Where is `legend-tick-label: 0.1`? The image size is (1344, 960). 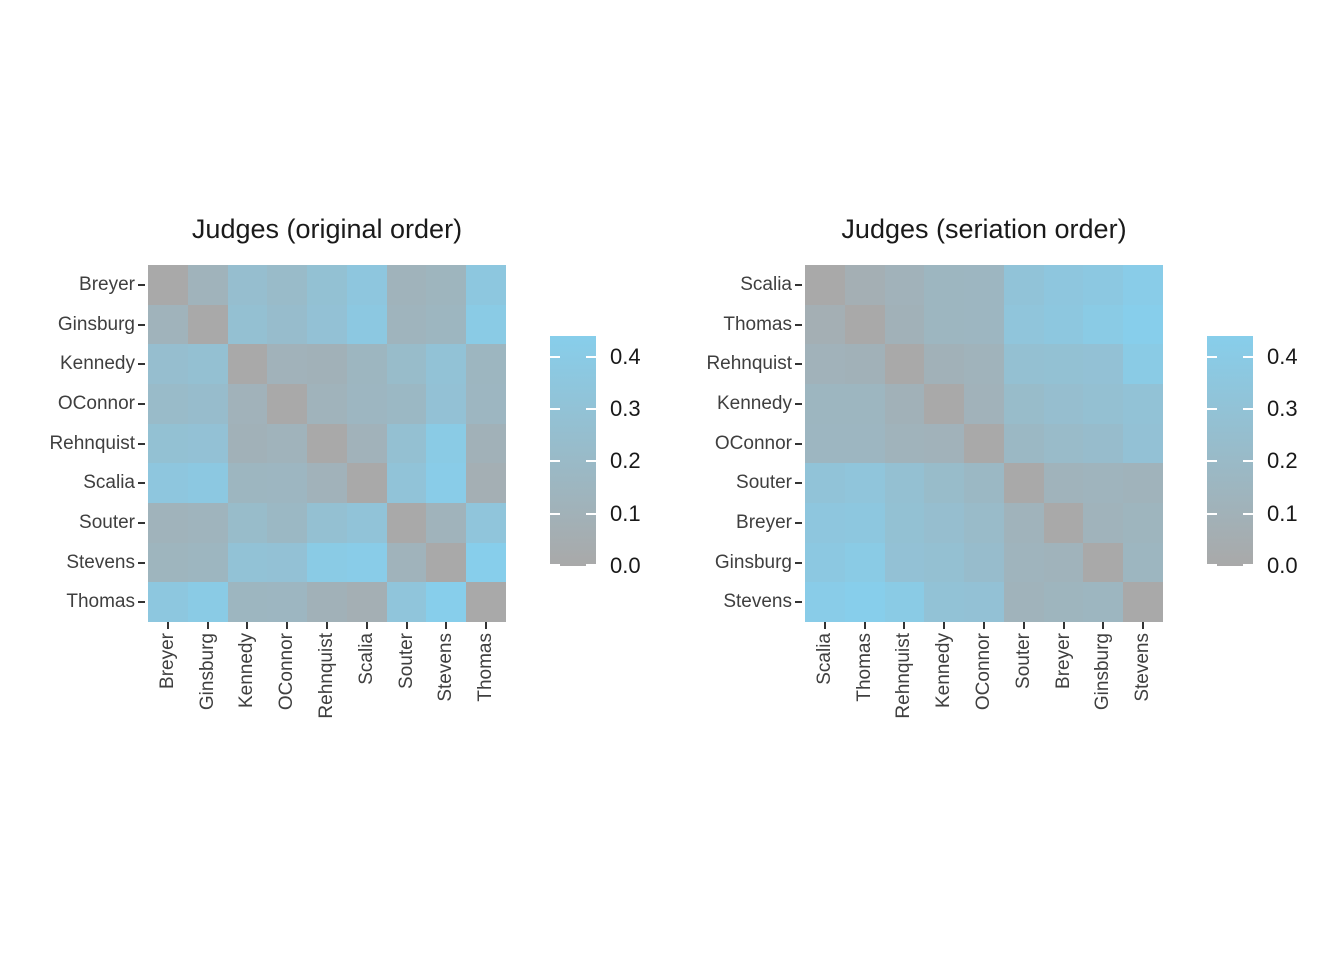
legend-tick-label: 0.1 is located at coordinates (1282, 513).